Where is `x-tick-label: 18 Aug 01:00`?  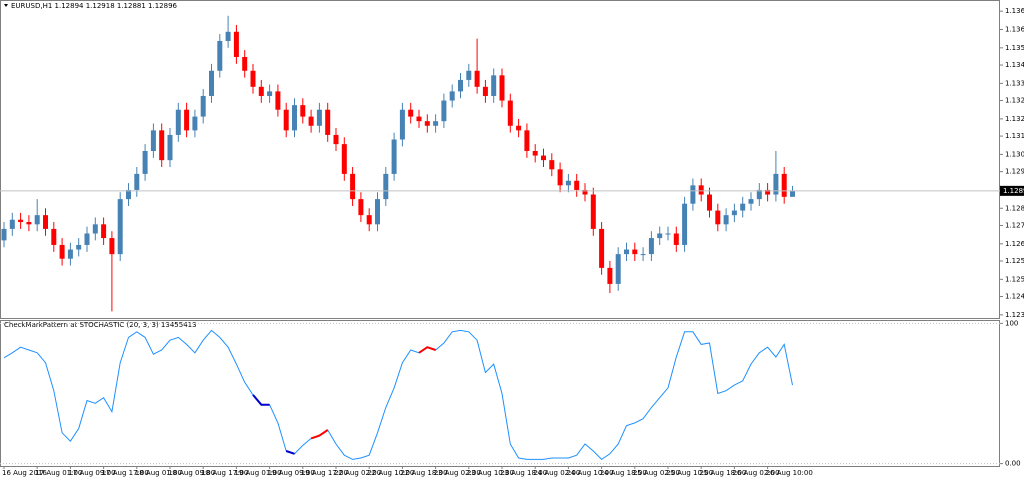 x-tick-label: 18 Aug 01:00 is located at coordinates (158, 473).